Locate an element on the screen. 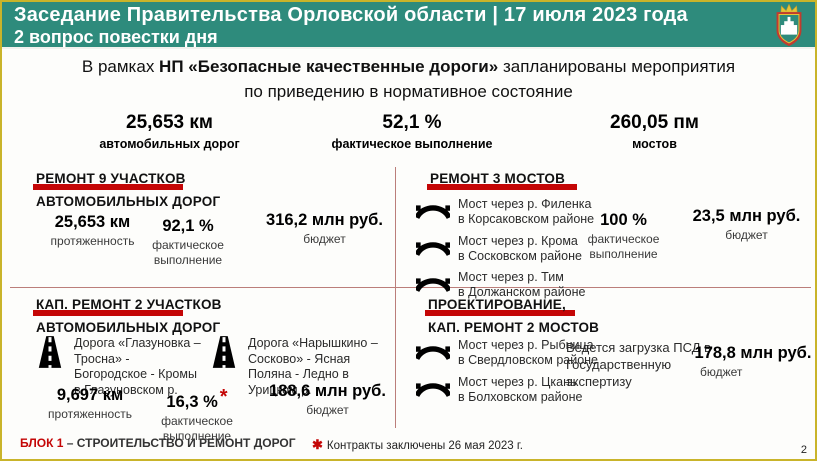 Image resolution: width=817 pixels, height=461 pixels. bridge-label: Мост через р. Цкань в Болховском районе is located at coordinates (520, 390).